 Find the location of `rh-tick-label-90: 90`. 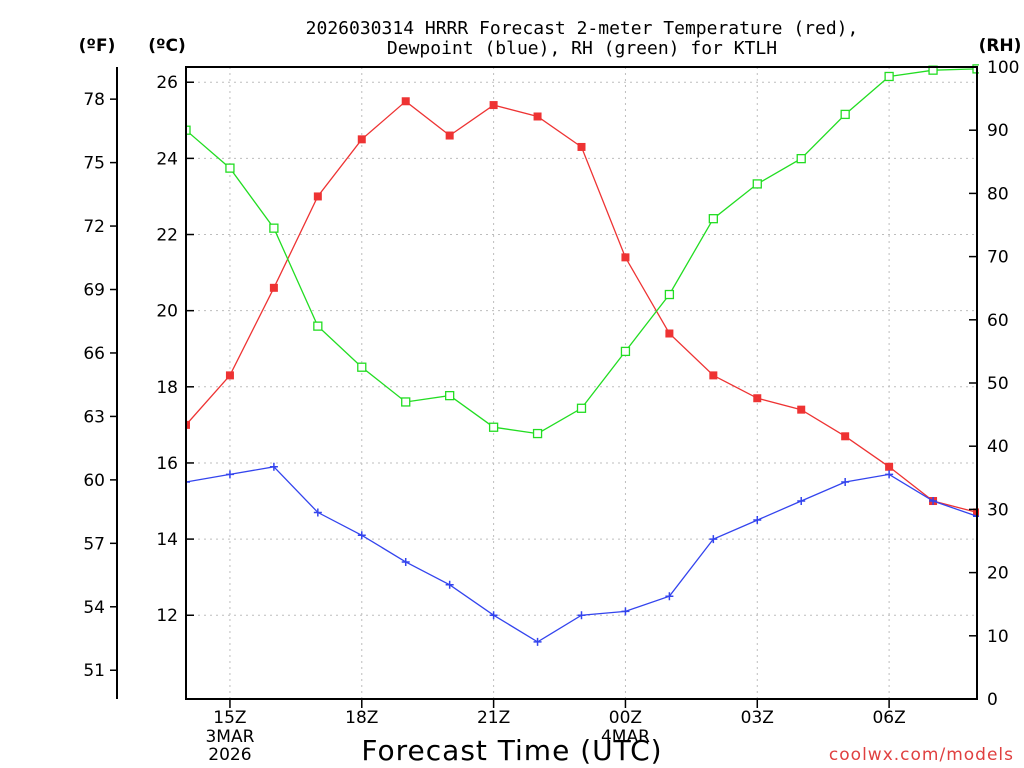

rh-tick-label-90: 90 is located at coordinates (998, 131).